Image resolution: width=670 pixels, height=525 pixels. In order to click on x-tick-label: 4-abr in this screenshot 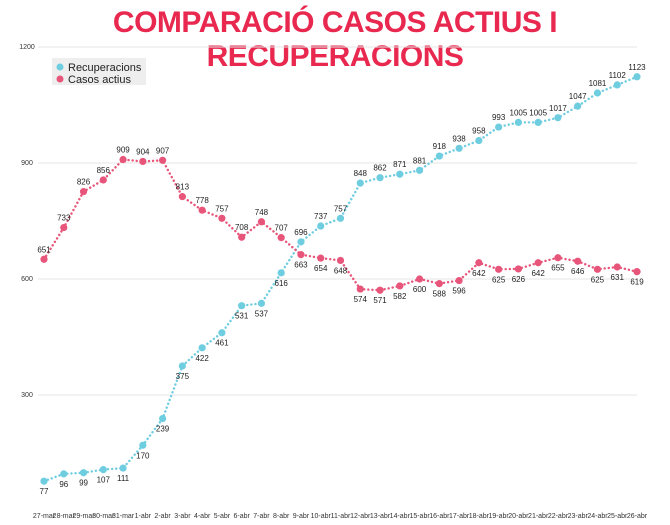, I will do `click(202, 516)`.